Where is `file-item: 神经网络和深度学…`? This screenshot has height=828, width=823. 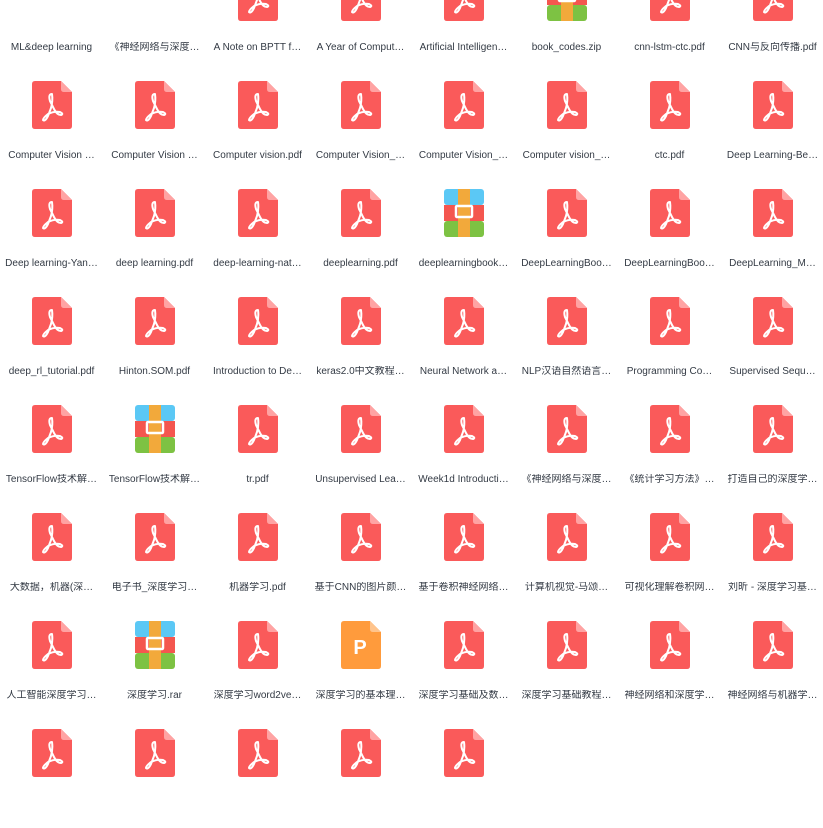 file-item: 神经网络和深度学… is located at coordinates (669, 666).